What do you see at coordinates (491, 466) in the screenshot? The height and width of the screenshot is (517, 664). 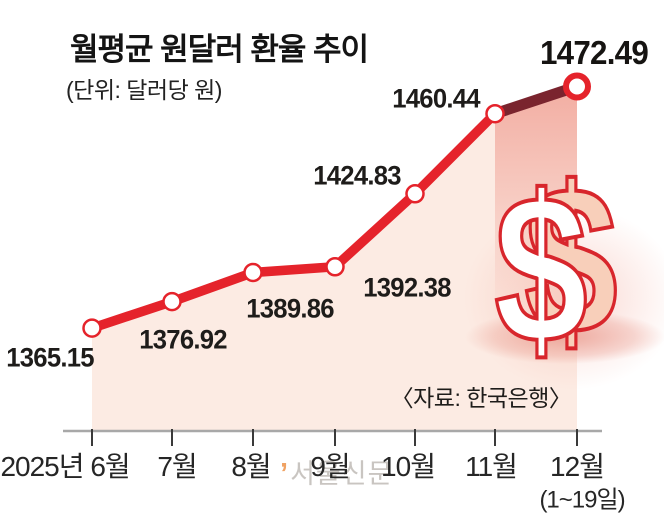 I see `x-tick-label: 11월` at bounding box center [491, 466].